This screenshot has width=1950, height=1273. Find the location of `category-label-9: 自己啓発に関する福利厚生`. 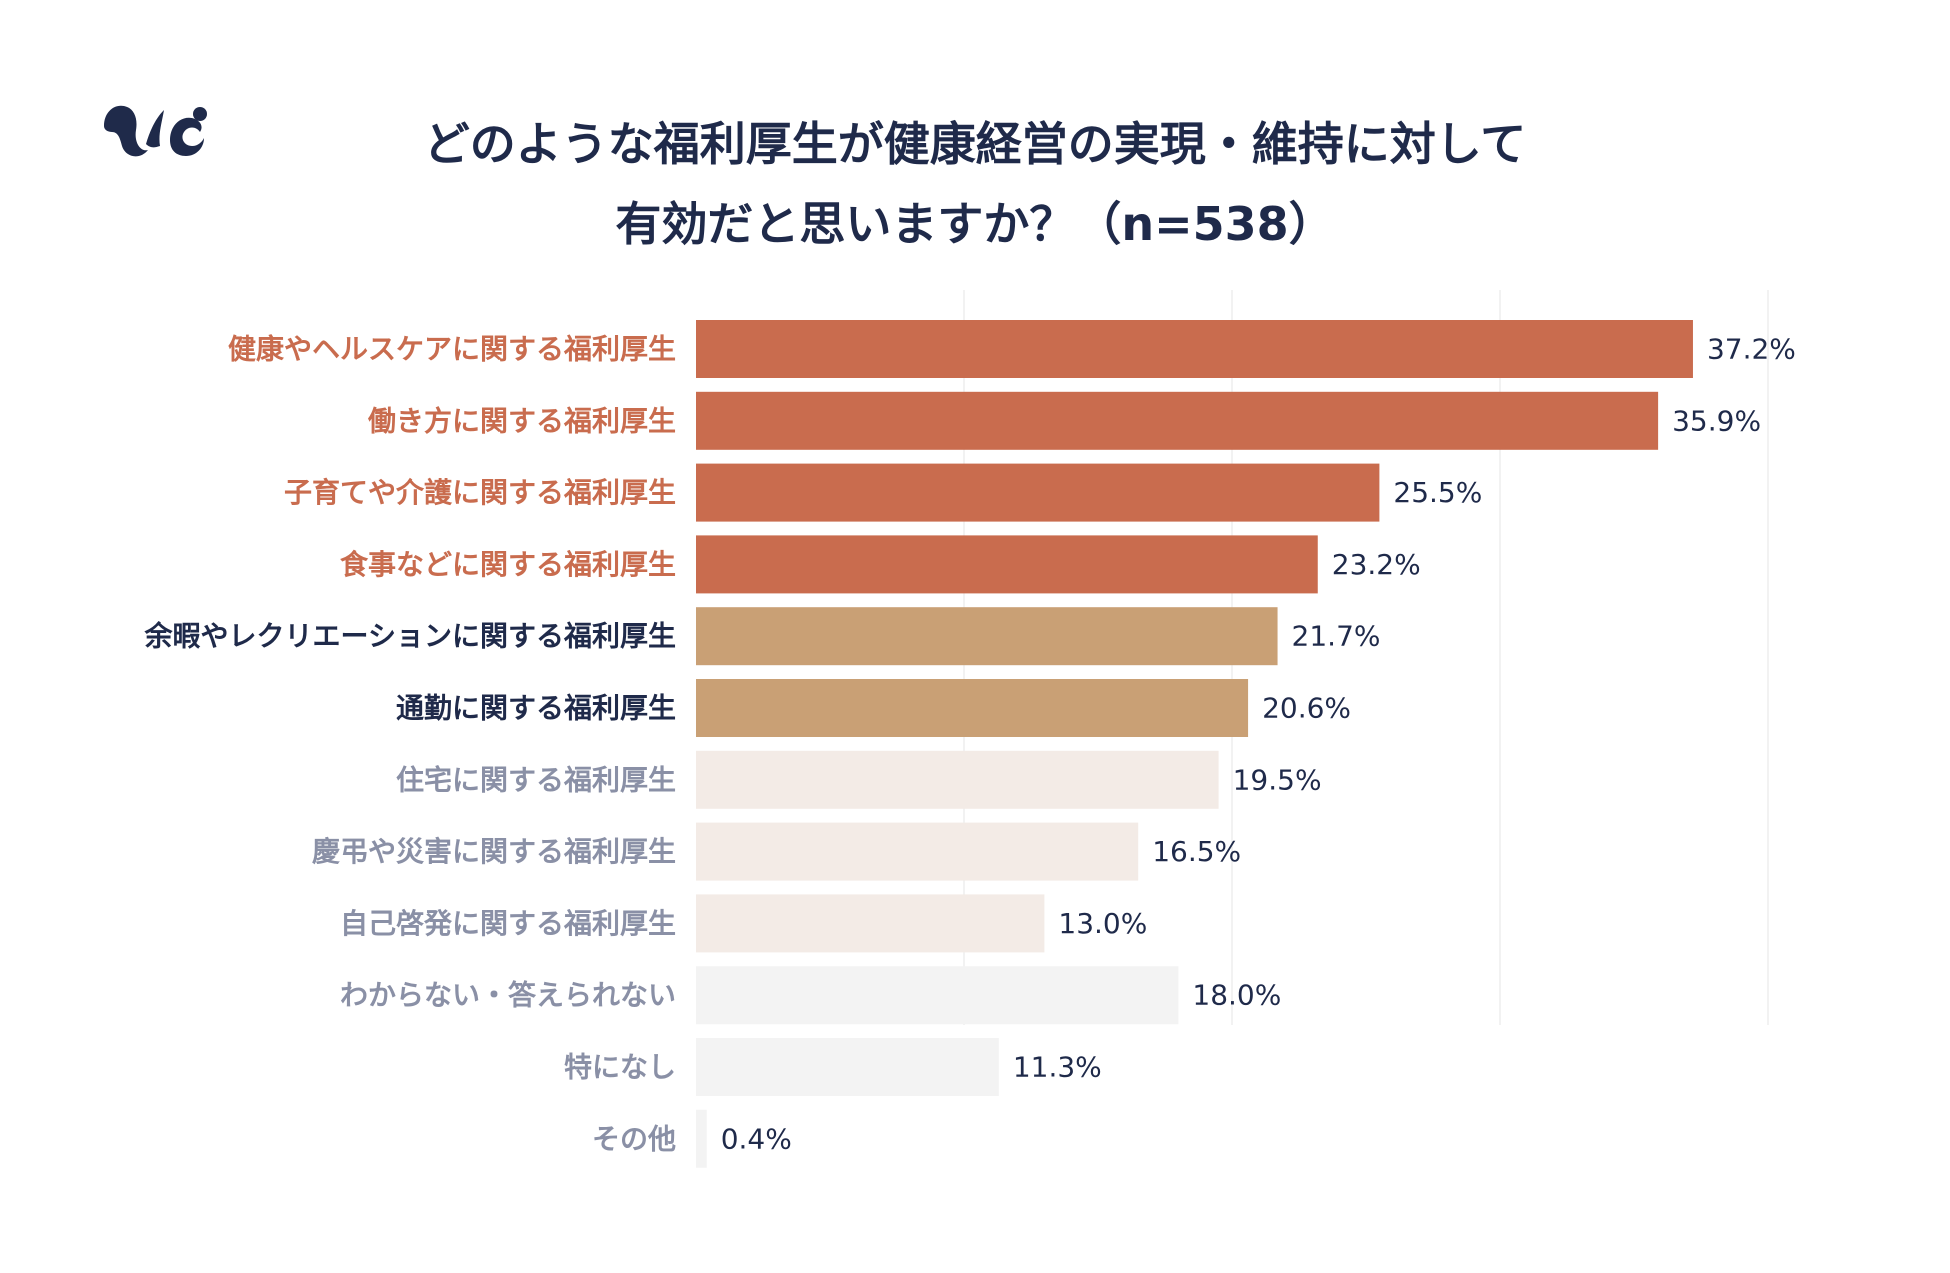

category-label-9: 自己啓発に関する福利厚生 is located at coordinates (508, 923).